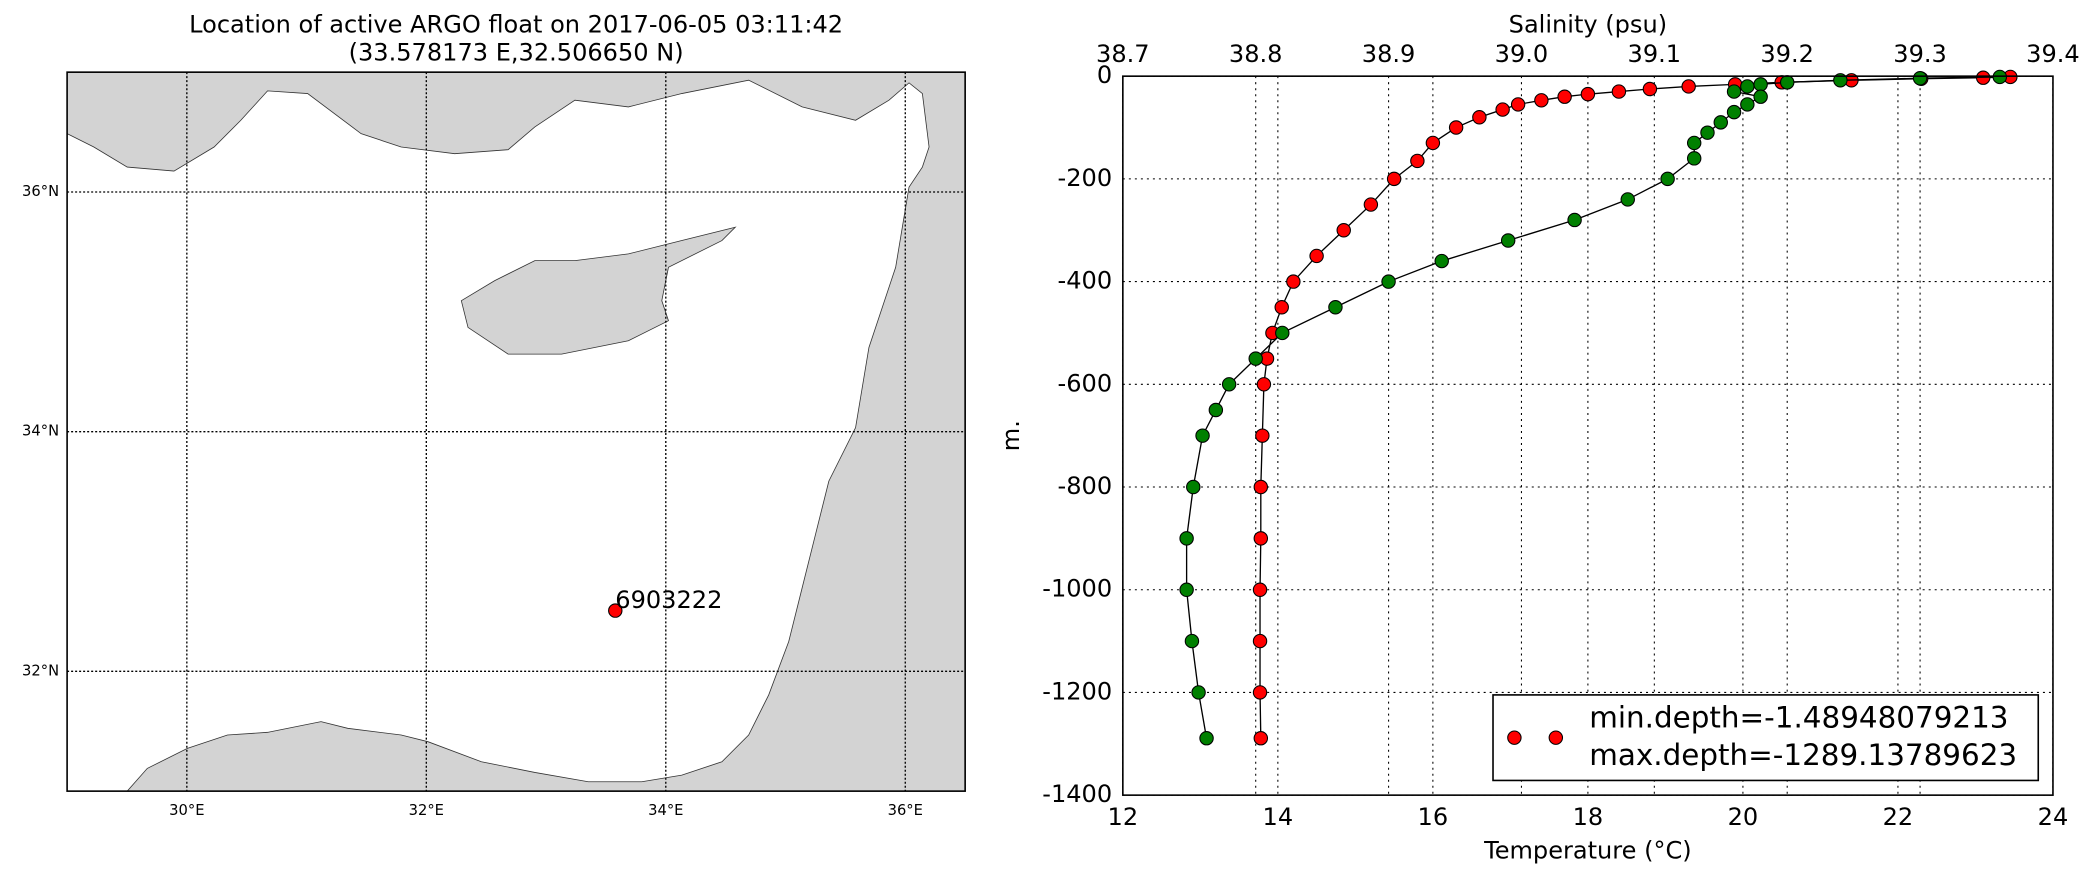 The image size is (2096, 878). Describe the element at coordinates (1389, 54) in the screenshot. I see `x2-tick-label: 38.9` at that location.